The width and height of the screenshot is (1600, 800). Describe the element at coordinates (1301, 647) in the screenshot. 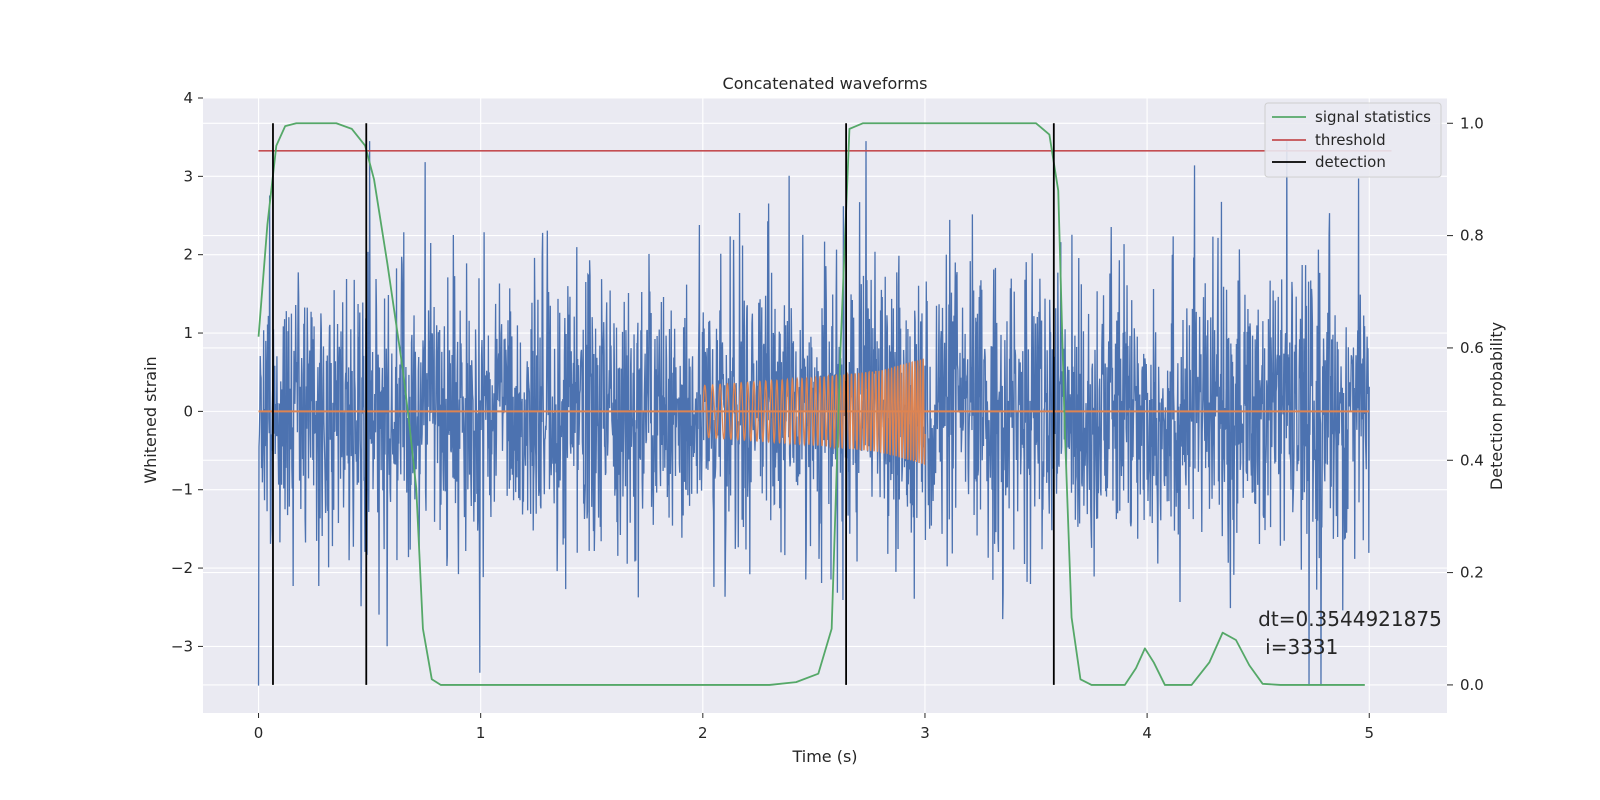

I see `annotation-index: i=3331` at that location.